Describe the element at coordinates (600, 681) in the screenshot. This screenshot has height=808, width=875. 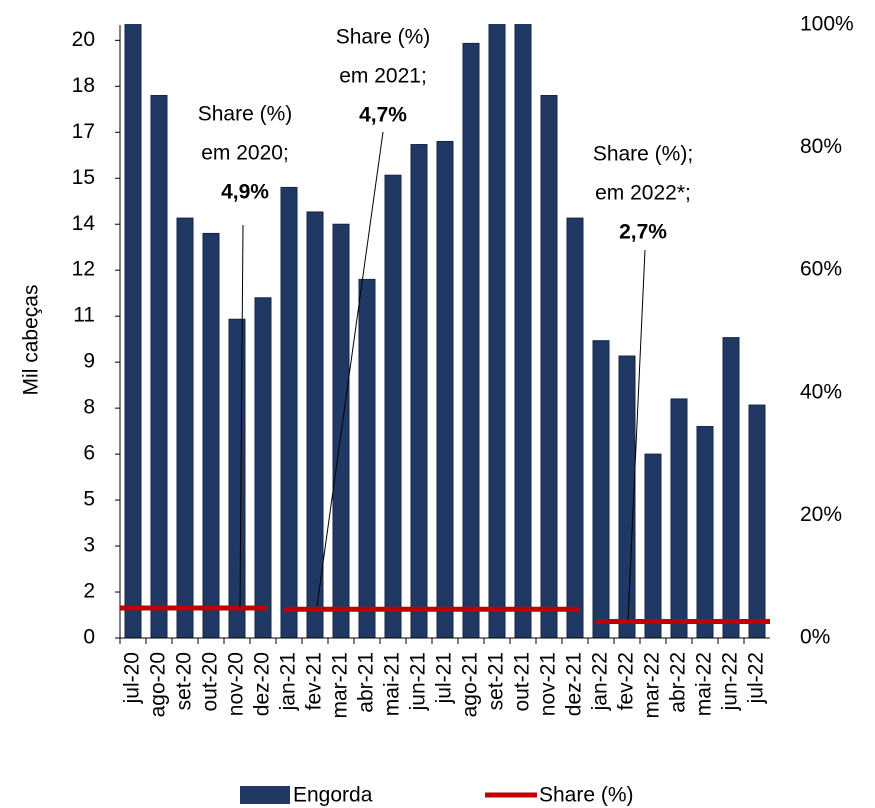
I see `x-tick-label: jan-22` at that location.